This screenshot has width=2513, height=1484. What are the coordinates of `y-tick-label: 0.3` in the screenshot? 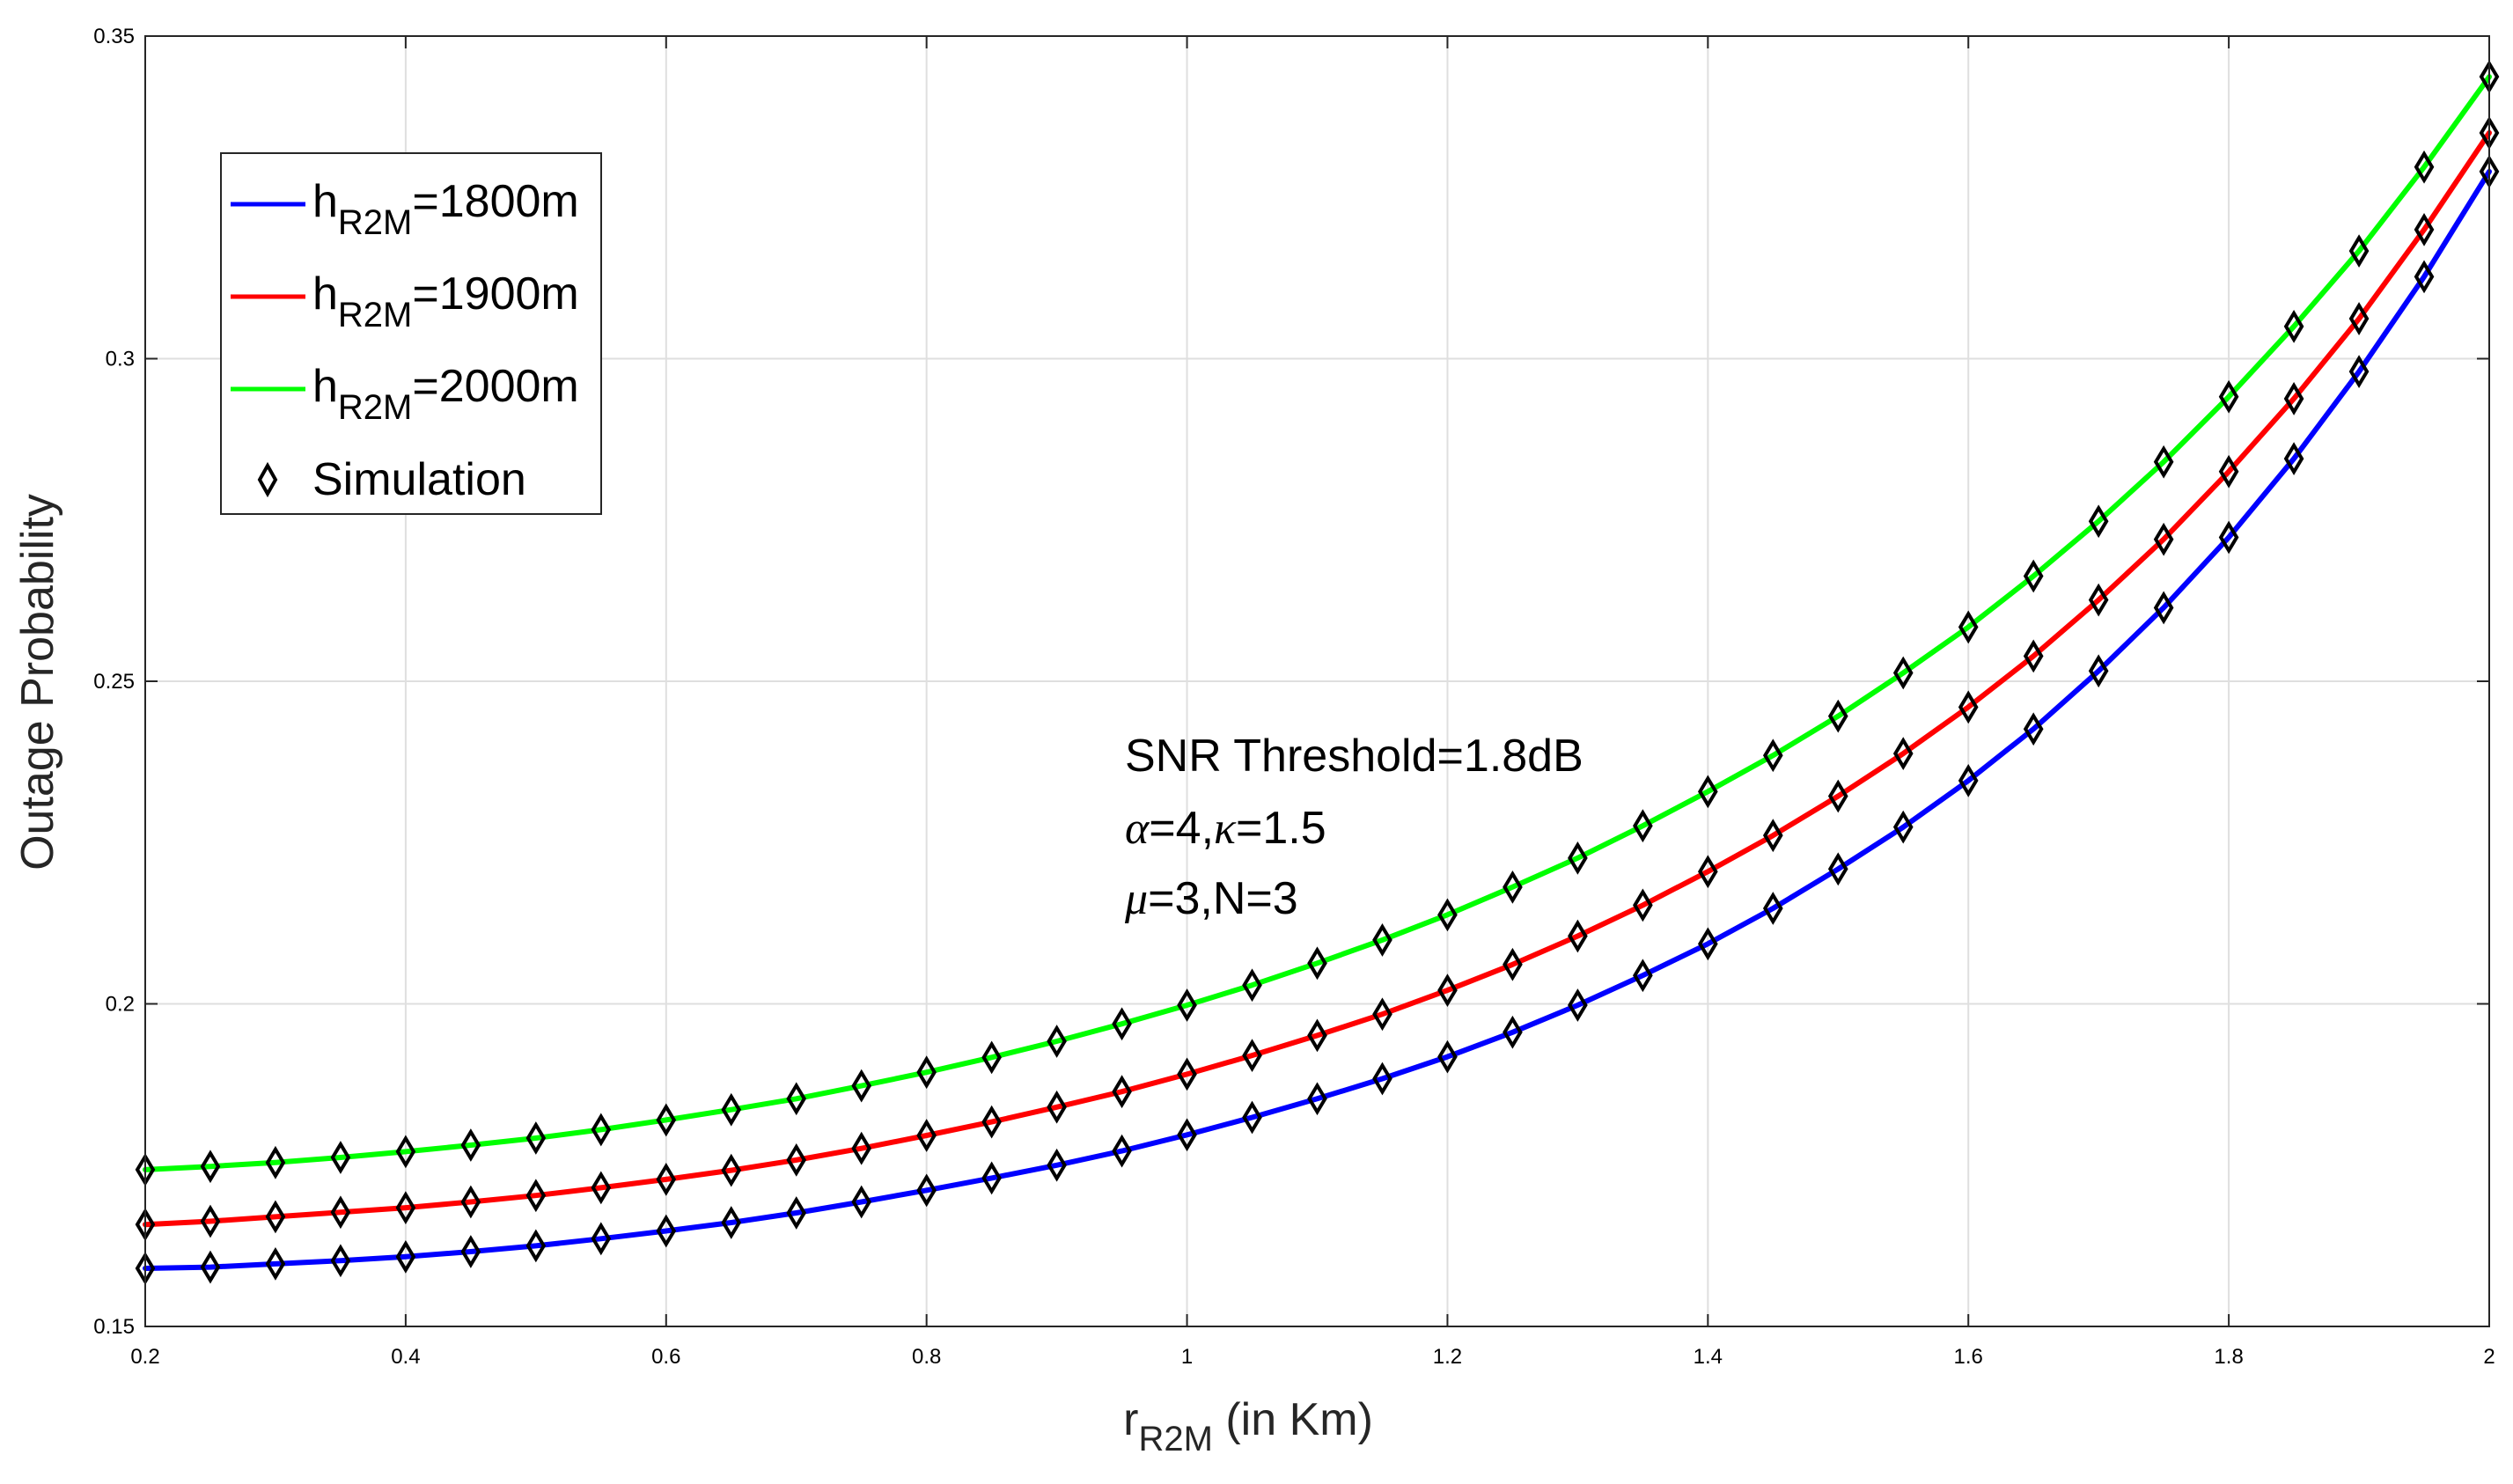 It's located at (120, 360).